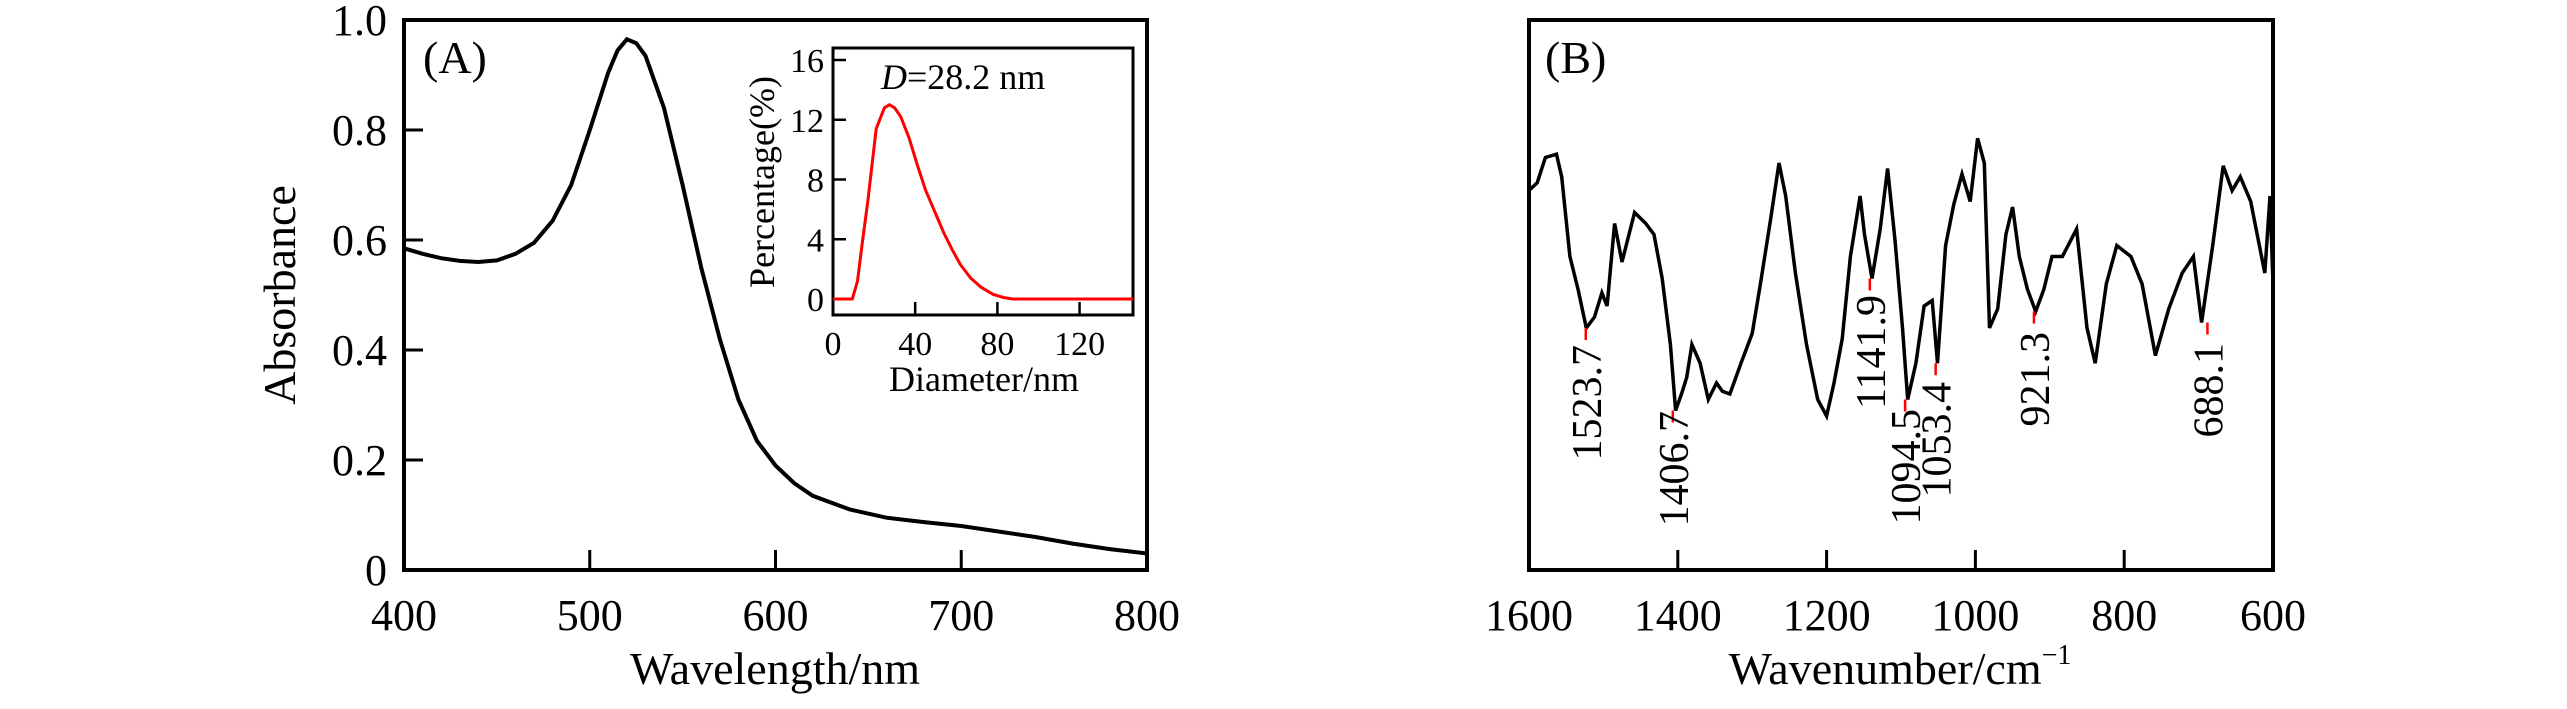 The height and width of the screenshot is (709, 2567). What do you see at coordinates (404, 615) in the screenshot?
I see `x-tick-label: 400` at bounding box center [404, 615].